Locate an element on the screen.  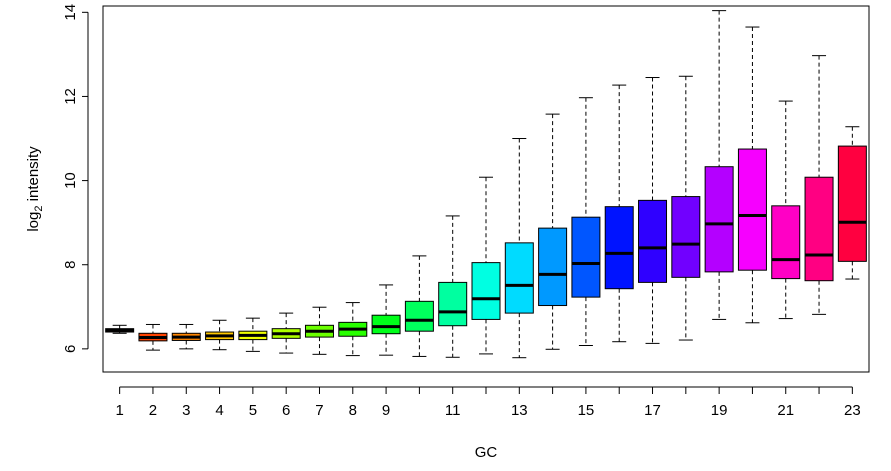
x-tick-label: 15 is located at coordinates (586, 410).